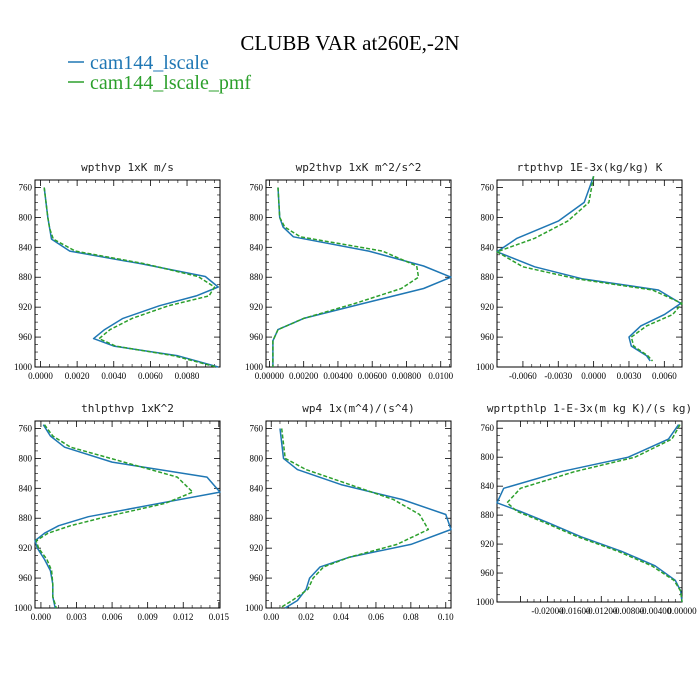 The image size is (700, 700). I want to click on x-tick-label: 0.015, so click(219, 617).